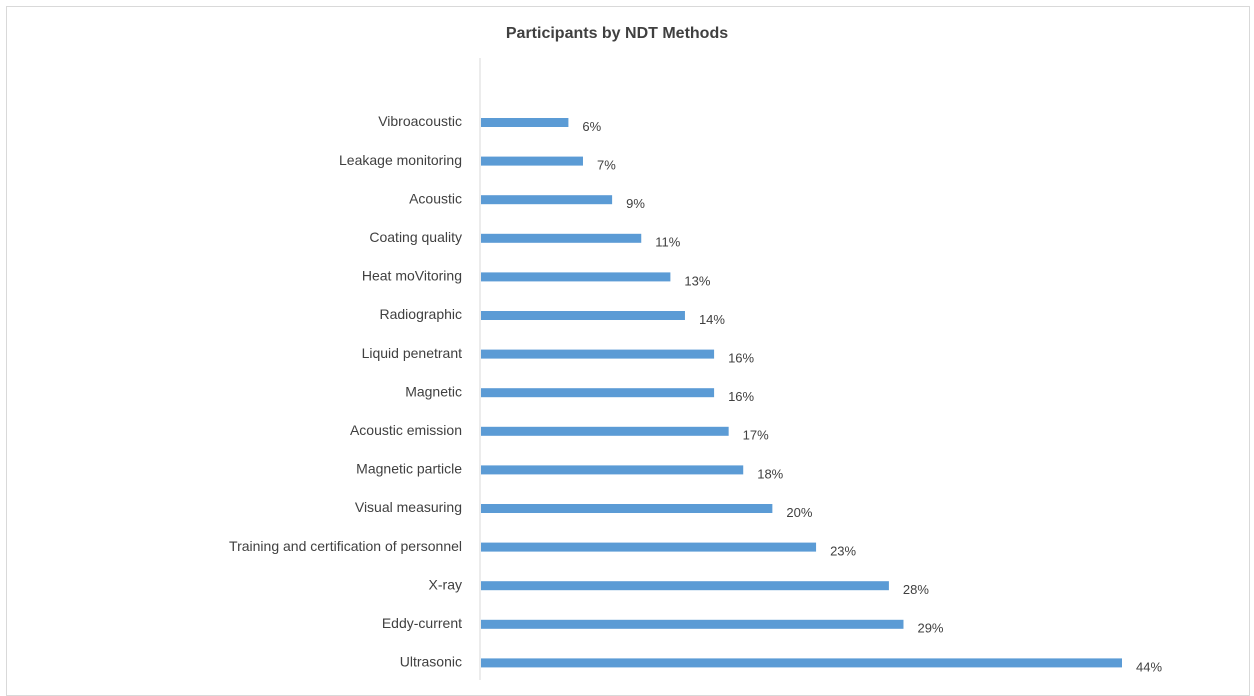 Image resolution: width=1254 pixels, height=696 pixels. I want to click on chart-title: Participants by NDT Methods, so click(617, 33).